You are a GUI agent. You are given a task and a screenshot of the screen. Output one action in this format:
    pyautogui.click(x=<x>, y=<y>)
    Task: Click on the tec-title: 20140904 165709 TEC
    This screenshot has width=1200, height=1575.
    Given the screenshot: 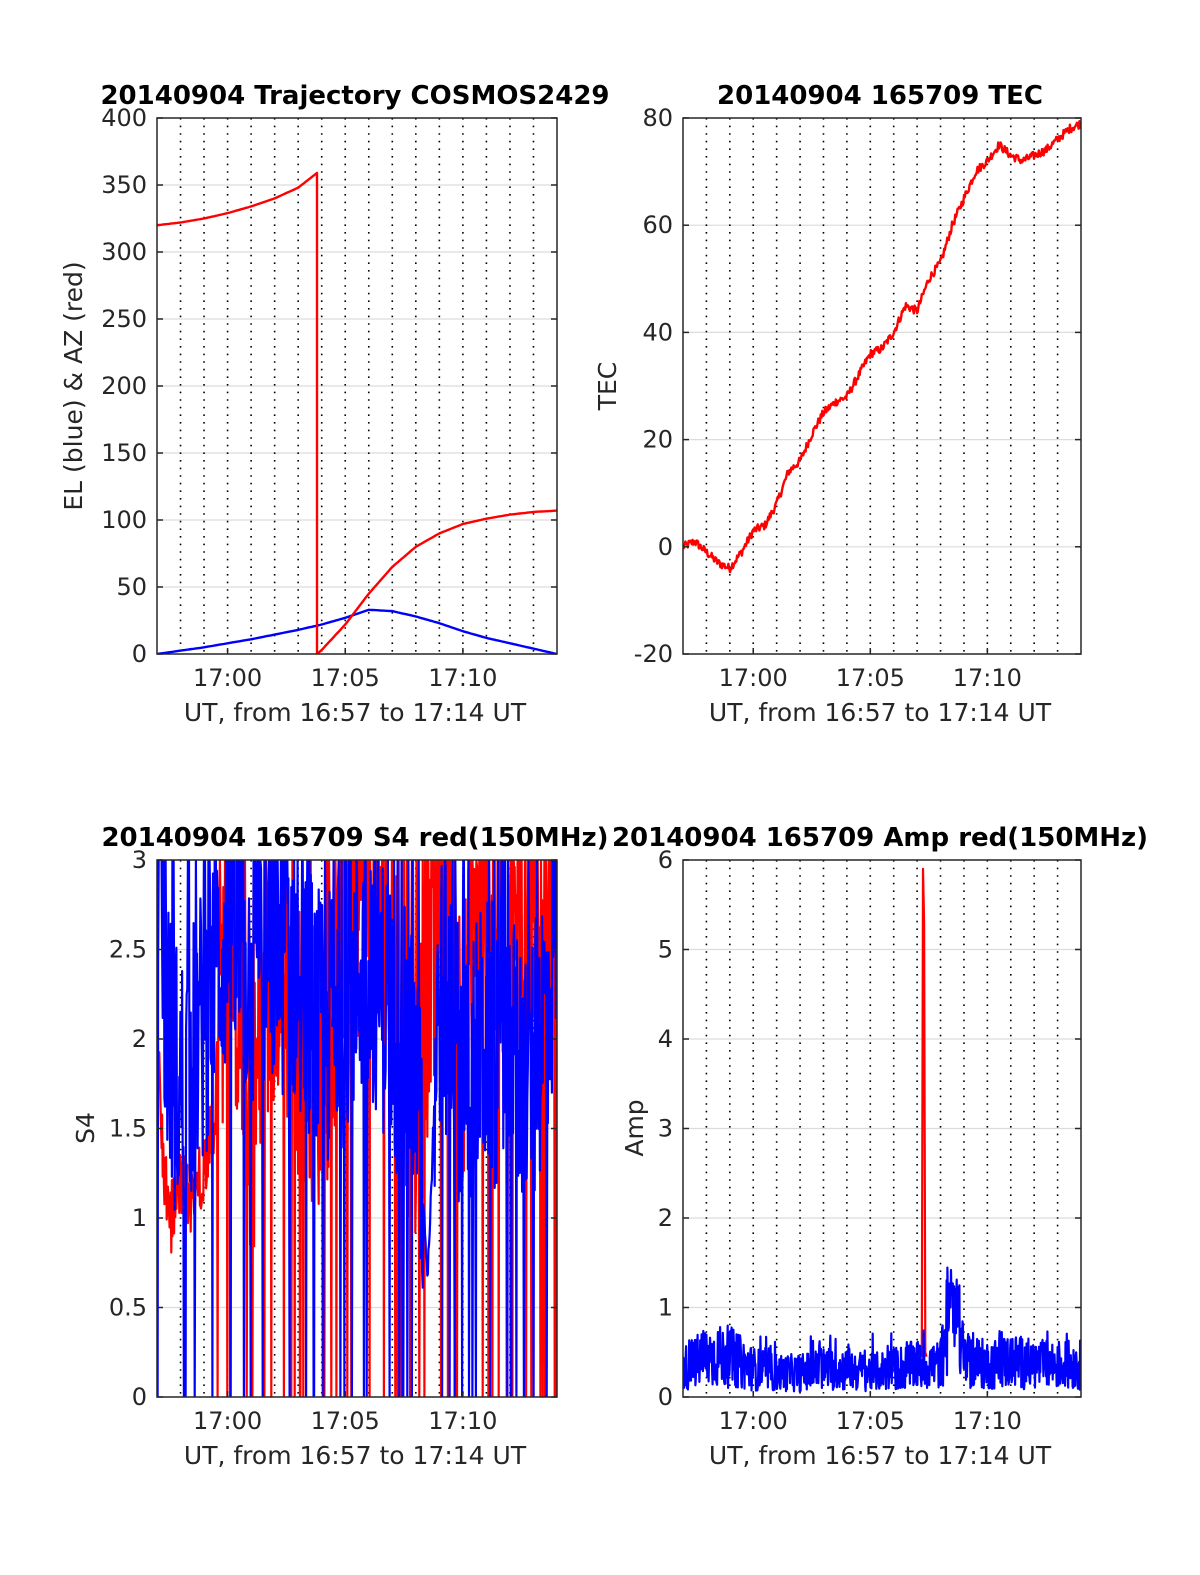 What is the action you would take?
    pyautogui.click(x=880, y=96)
    